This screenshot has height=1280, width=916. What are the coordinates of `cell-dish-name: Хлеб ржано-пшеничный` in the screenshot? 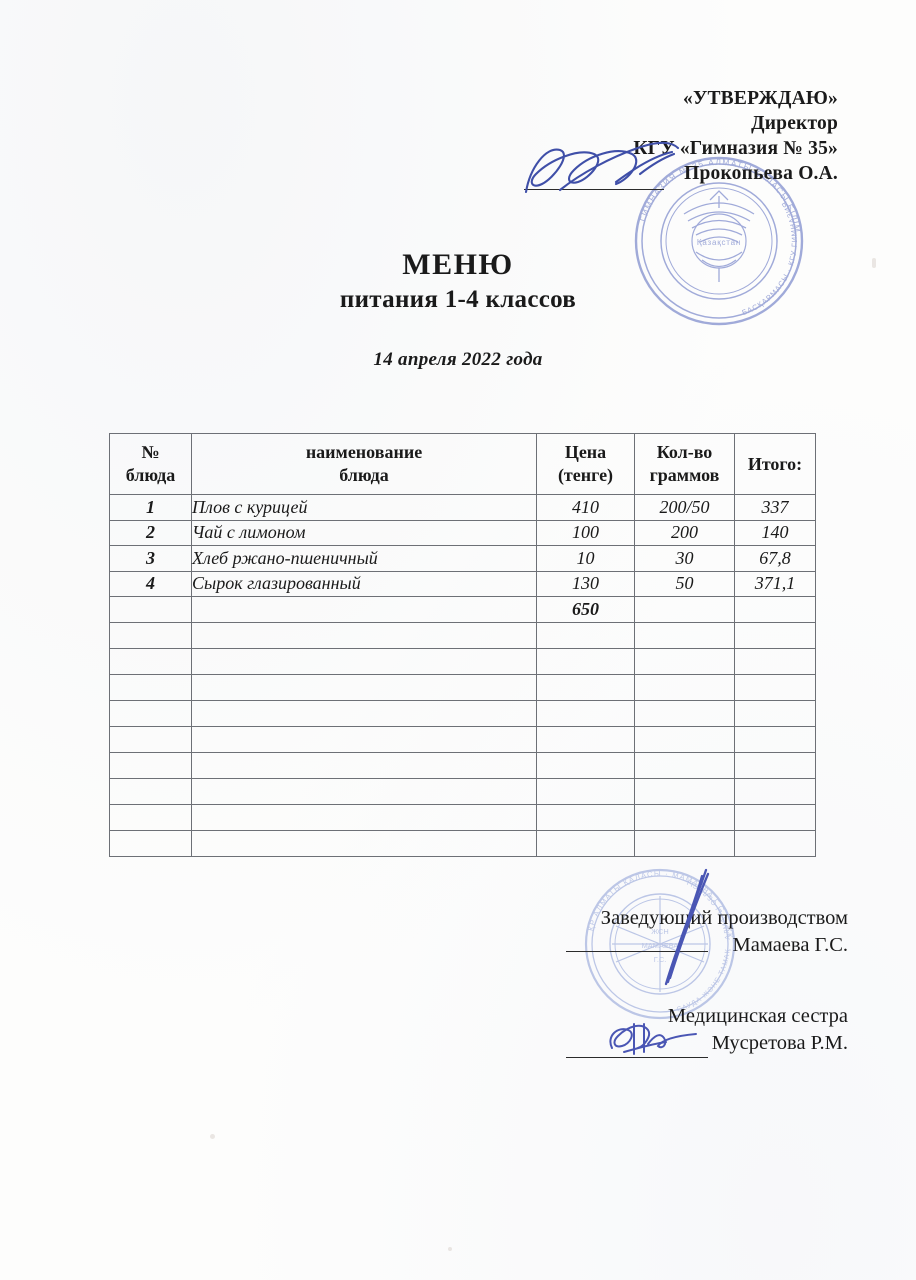 It's located at (364, 558).